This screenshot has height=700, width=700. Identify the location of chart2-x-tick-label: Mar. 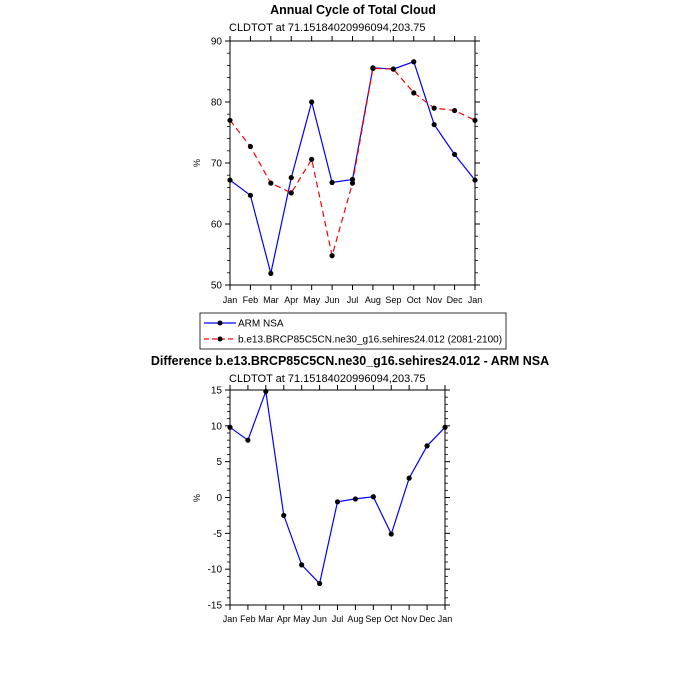
(266, 619).